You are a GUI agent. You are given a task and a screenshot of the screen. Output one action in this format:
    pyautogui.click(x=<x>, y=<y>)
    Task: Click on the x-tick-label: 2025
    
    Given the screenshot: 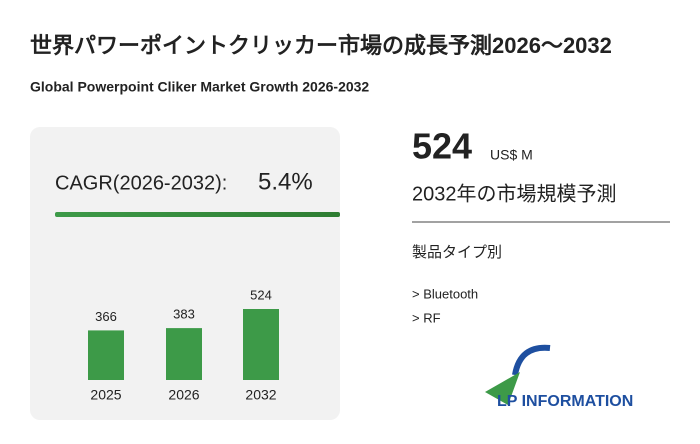 What is the action you would take?
    pyautogui.click(x=105, y=395)
    